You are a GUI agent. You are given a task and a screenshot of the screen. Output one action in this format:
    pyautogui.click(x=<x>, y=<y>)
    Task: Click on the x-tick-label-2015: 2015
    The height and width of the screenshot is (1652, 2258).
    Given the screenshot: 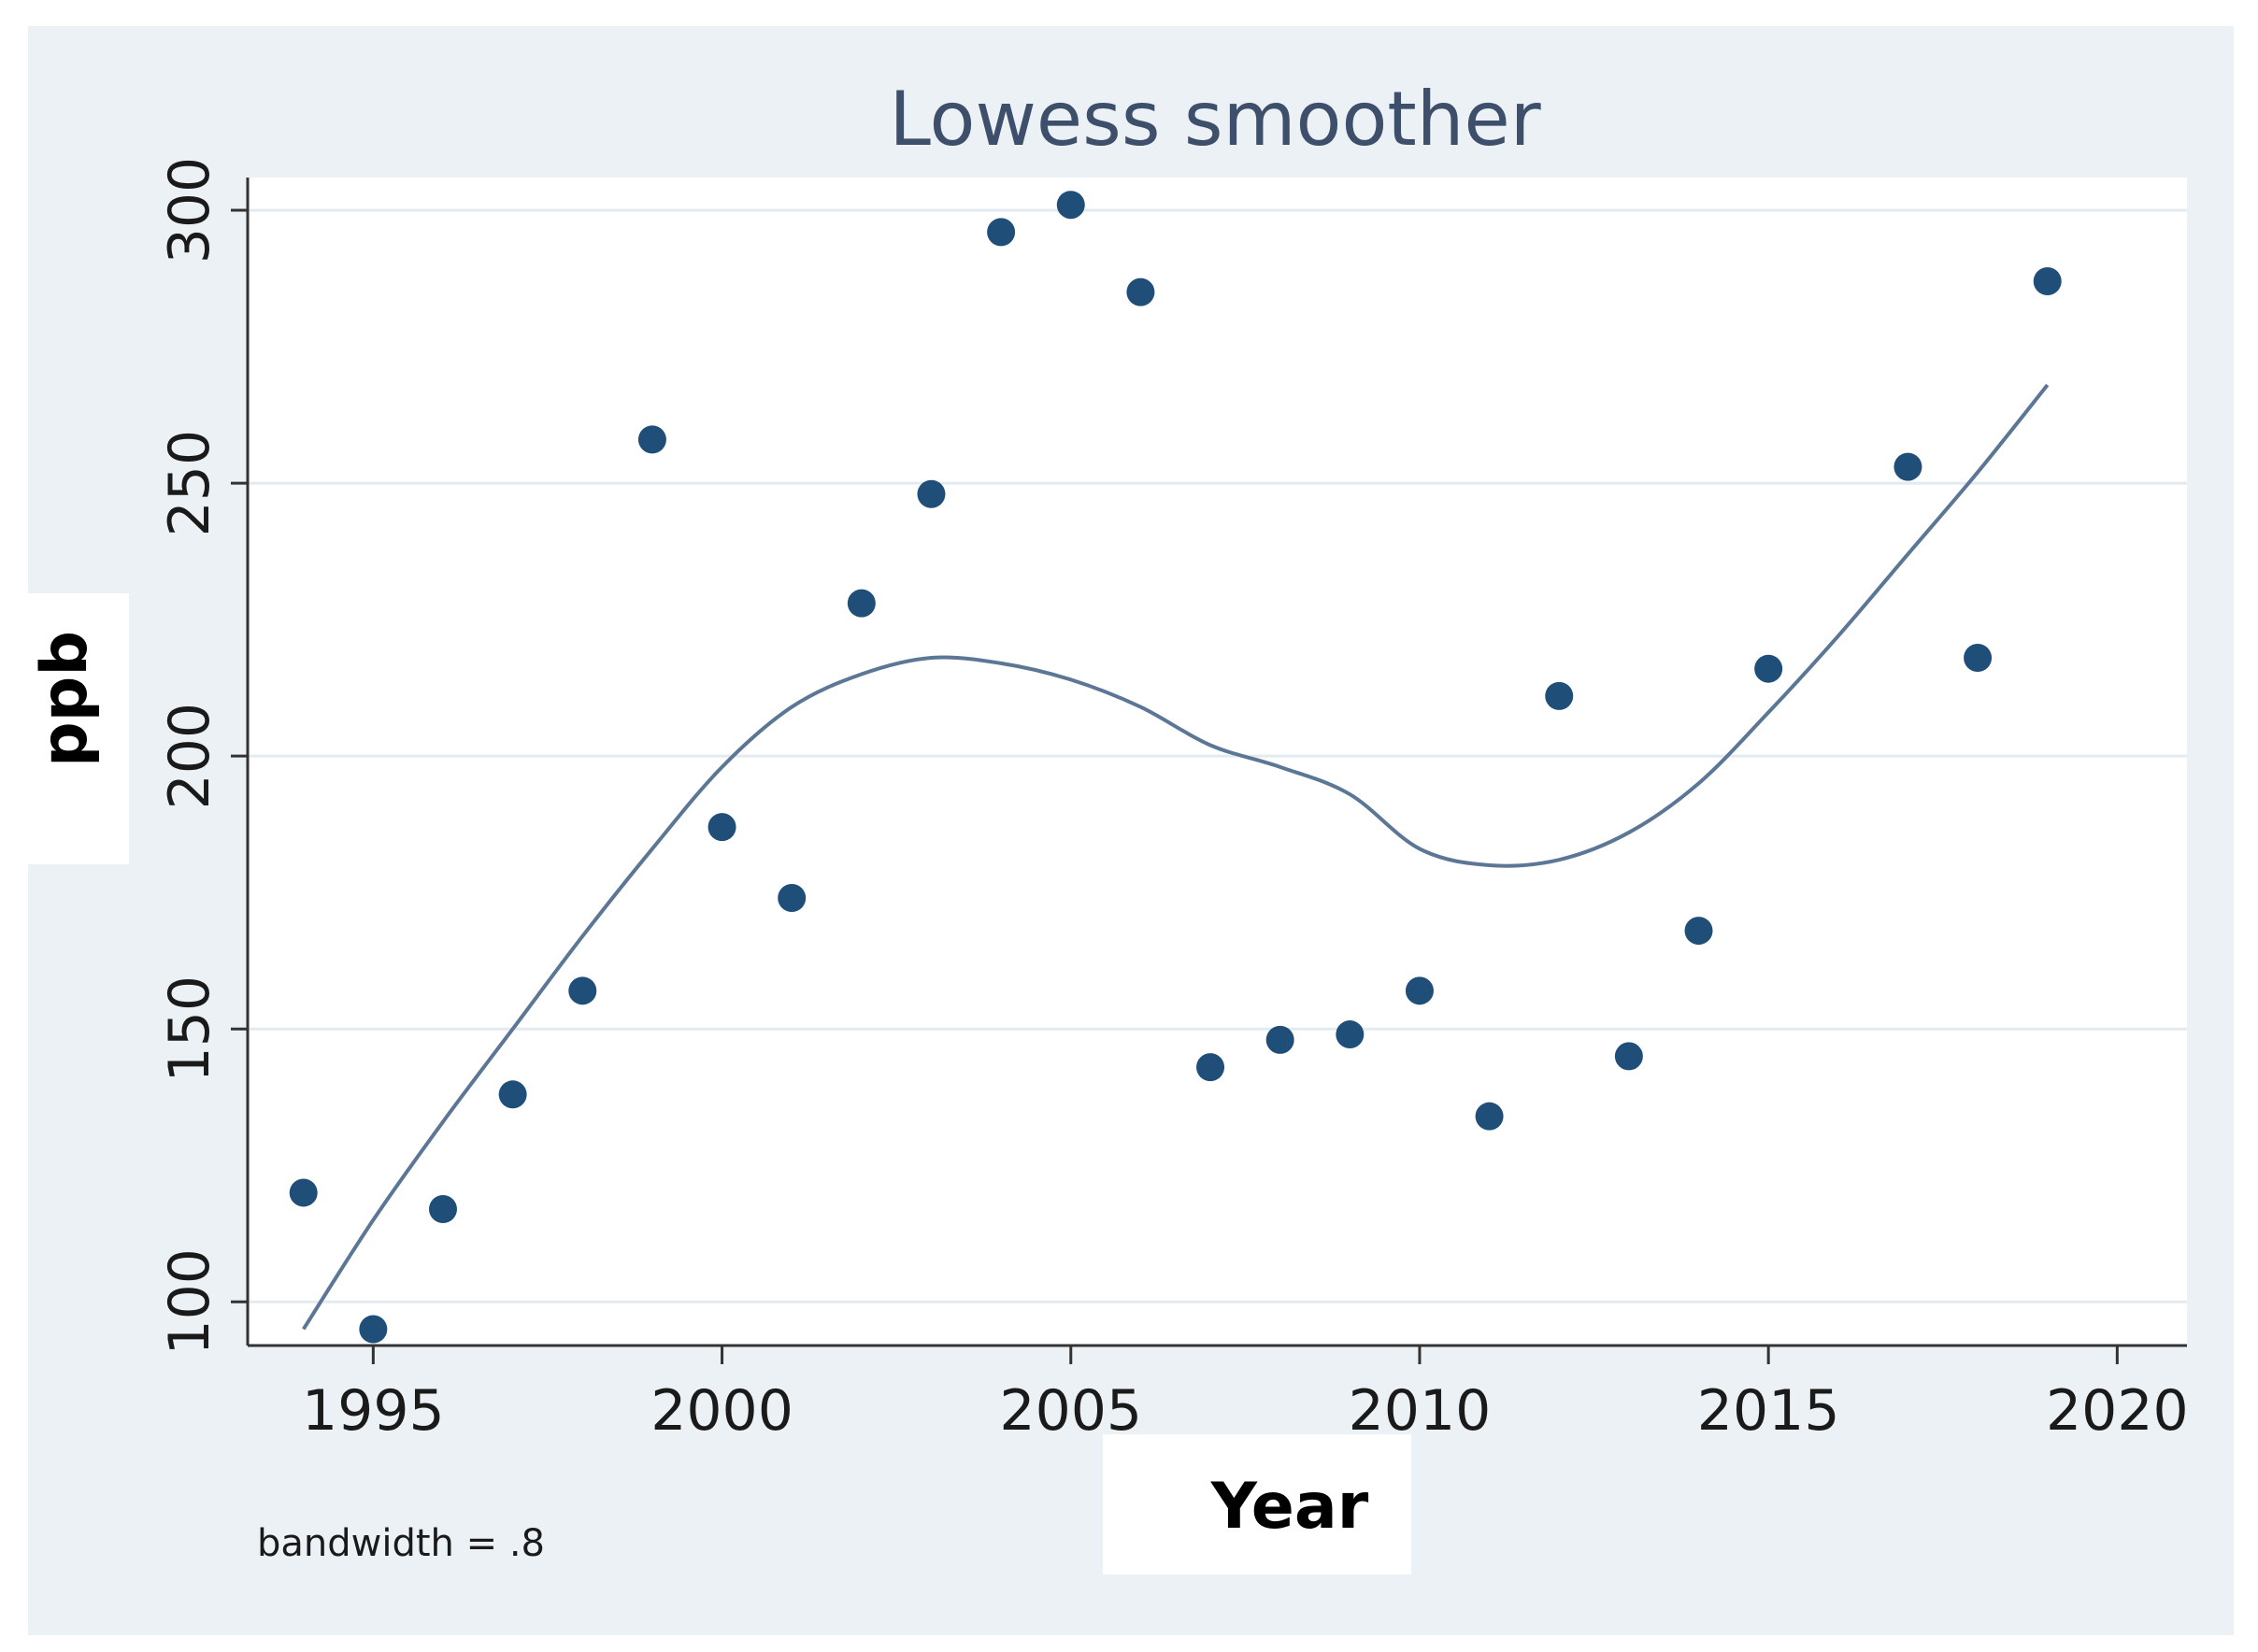 What is the action you would take?
    pyautogui.click(x=1769, y=1411)
    